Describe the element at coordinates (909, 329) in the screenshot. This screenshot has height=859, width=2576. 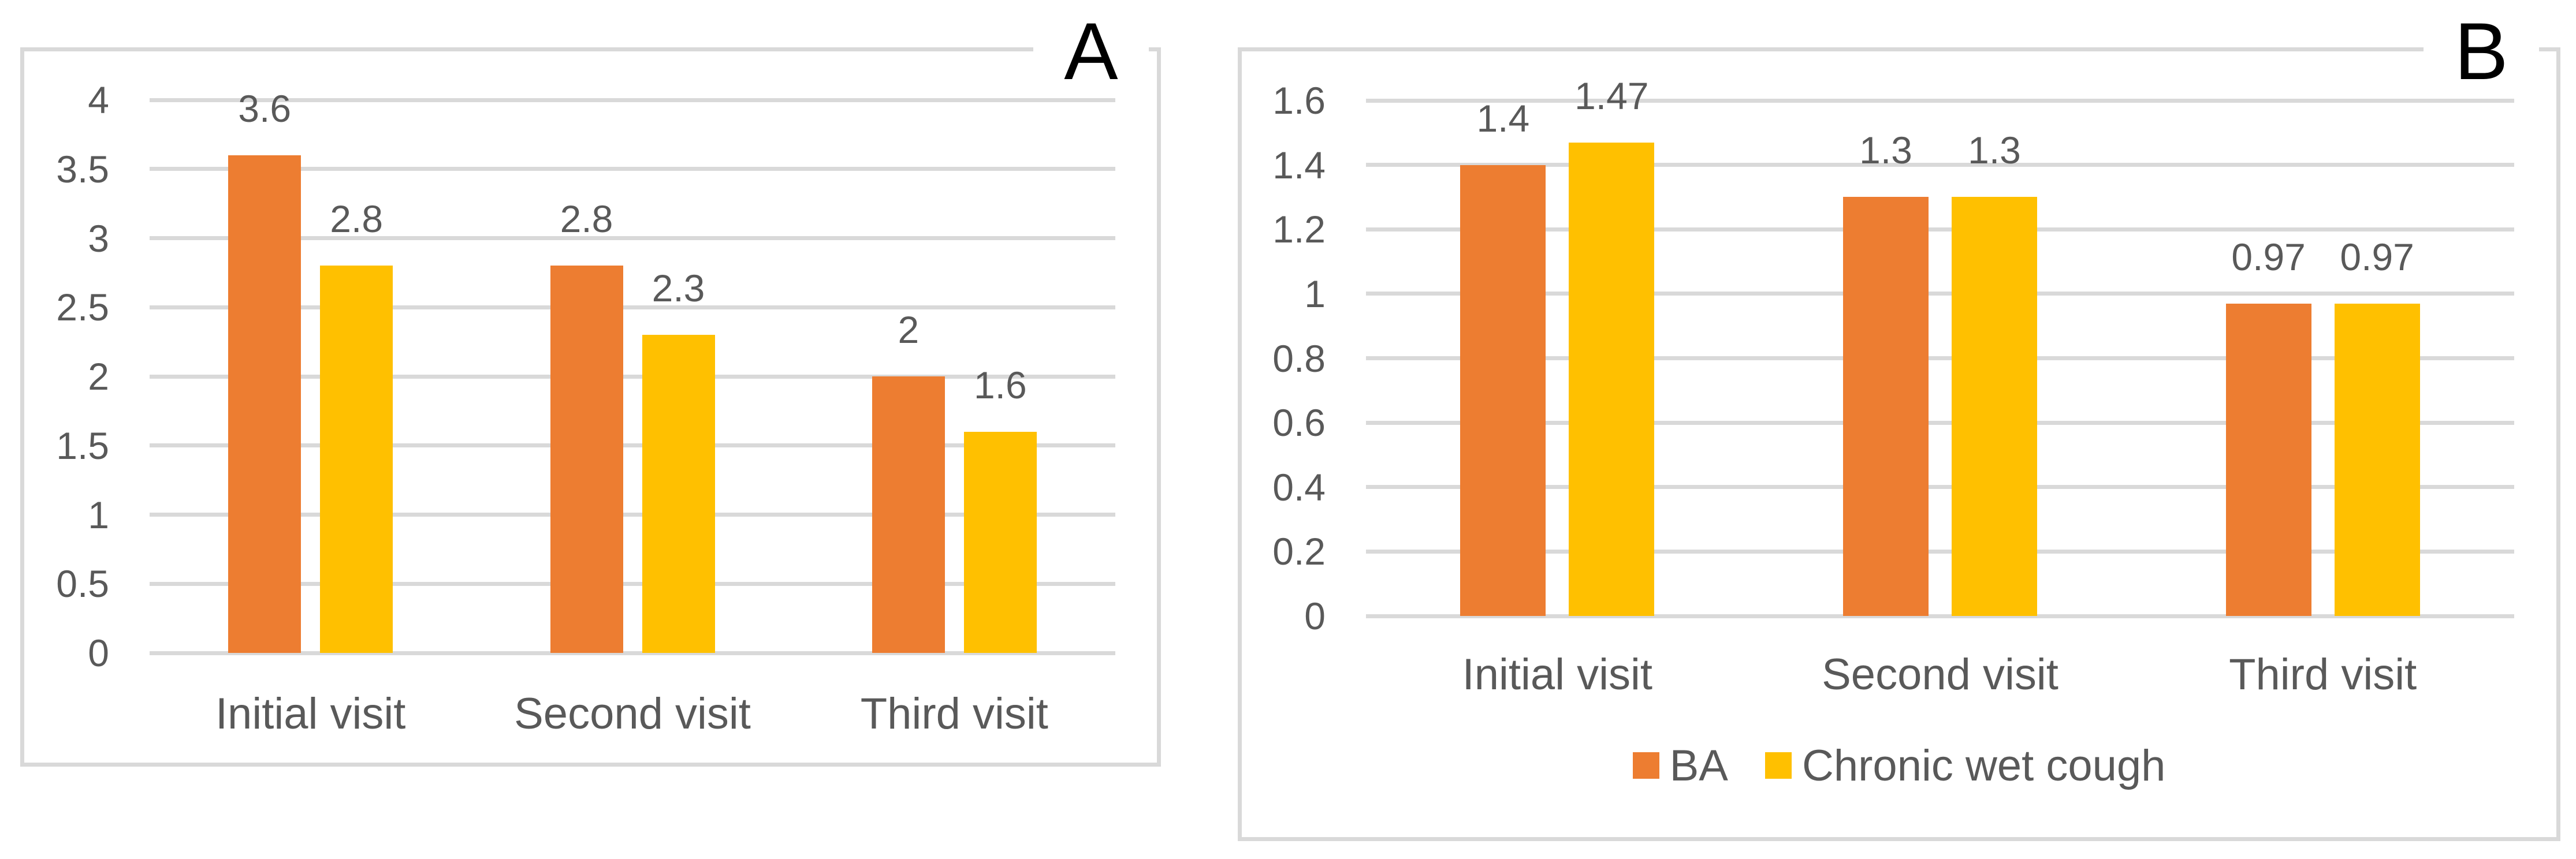
I see `data-label: 2` at that location.